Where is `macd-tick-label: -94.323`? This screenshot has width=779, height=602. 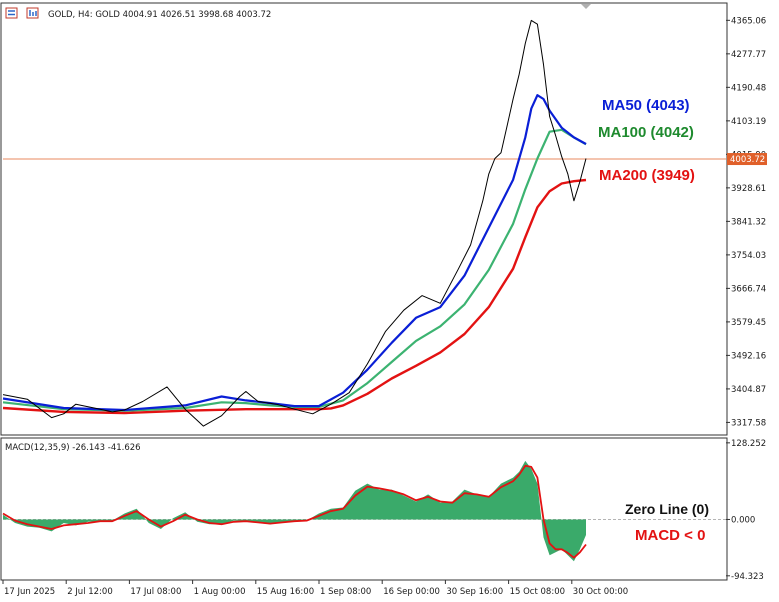
macd-tick-label: -94.323 is located at coordinates (747, 577).